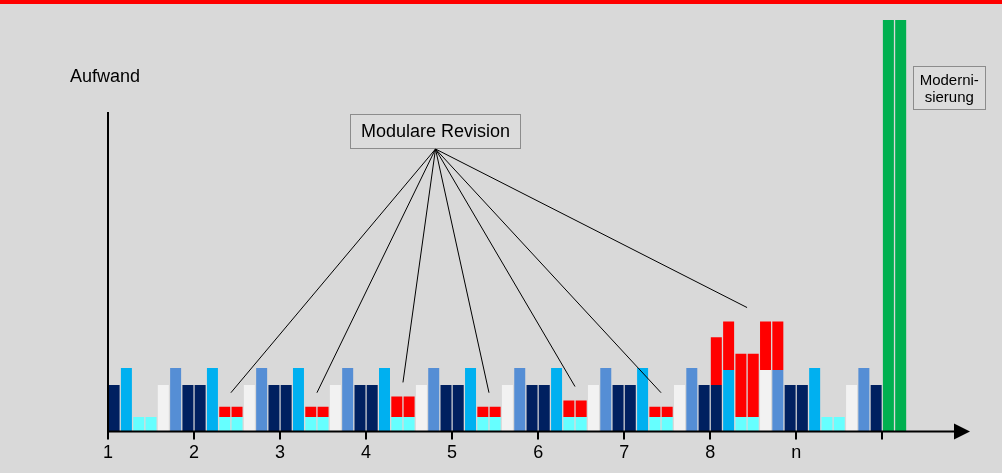 This screenshot has width=1002, height=473. Describe the element at coordinates (452, 452) in the screenshot. I see `x-tick-label: 5` at that location.